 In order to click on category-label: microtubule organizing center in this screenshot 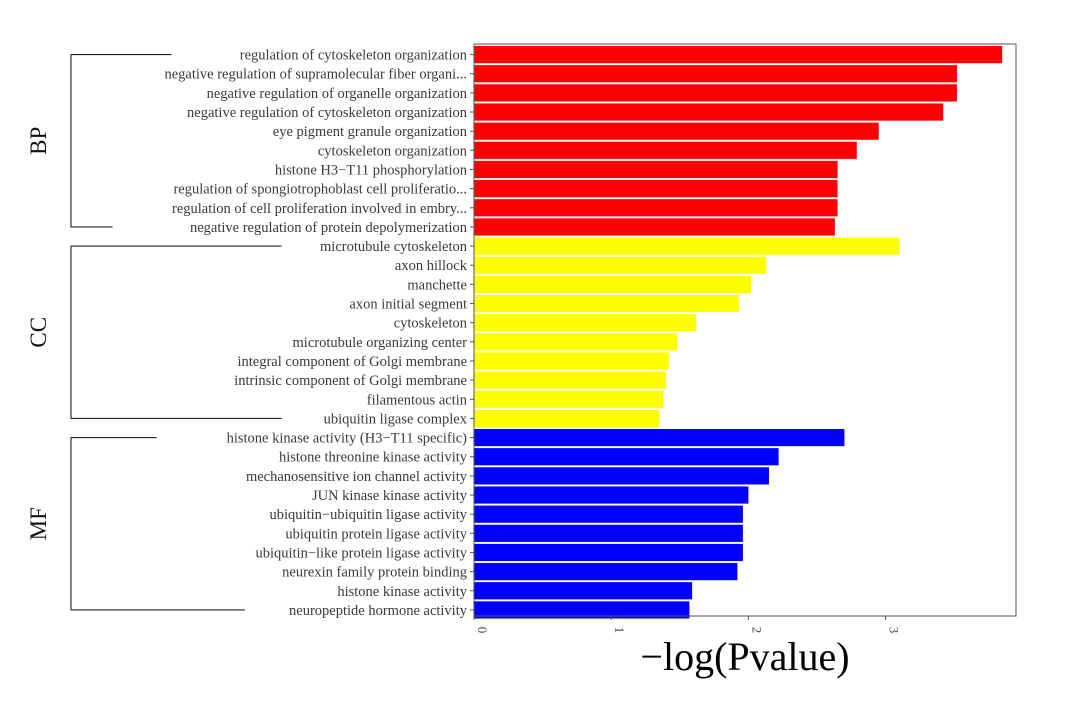, I will do `click(380, 343)`.